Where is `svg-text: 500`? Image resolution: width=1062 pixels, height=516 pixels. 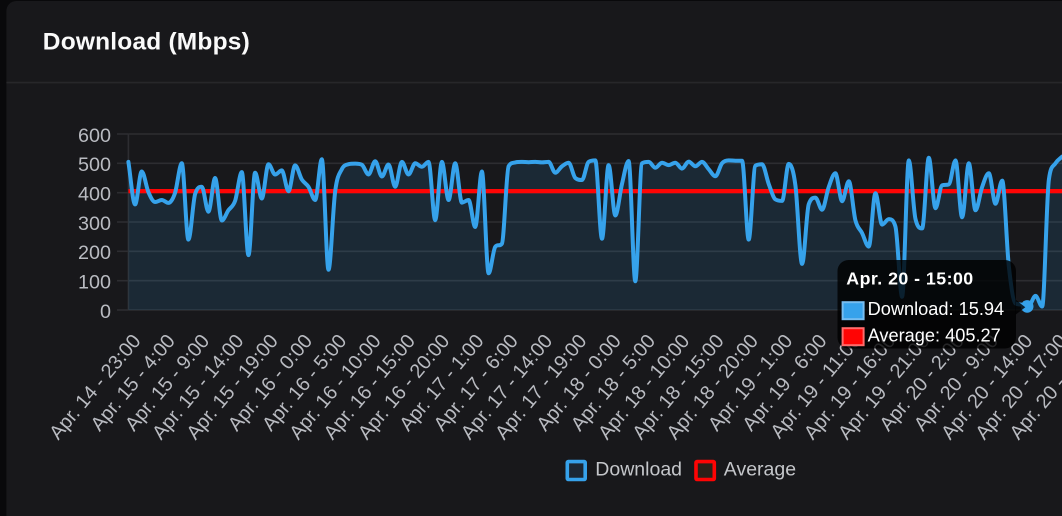
svg-text: 500 is located at coordinates (94, 165).